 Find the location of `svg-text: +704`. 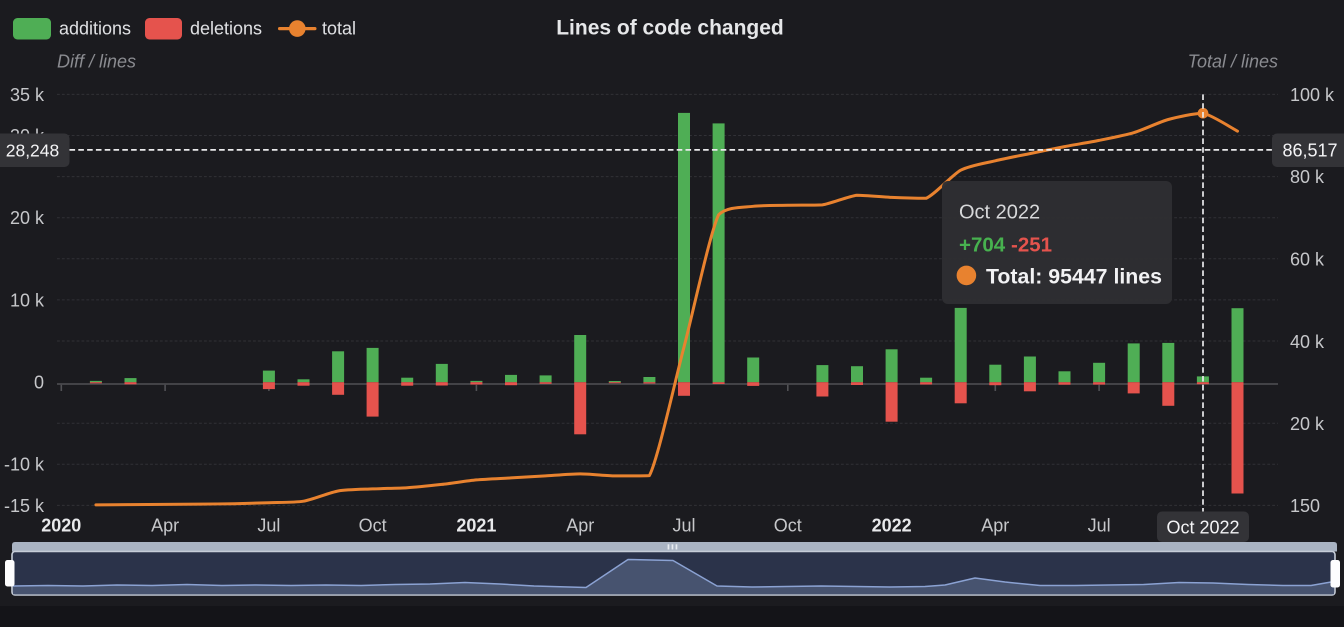

svg-text: +704 is located at coordinates (982, 245).